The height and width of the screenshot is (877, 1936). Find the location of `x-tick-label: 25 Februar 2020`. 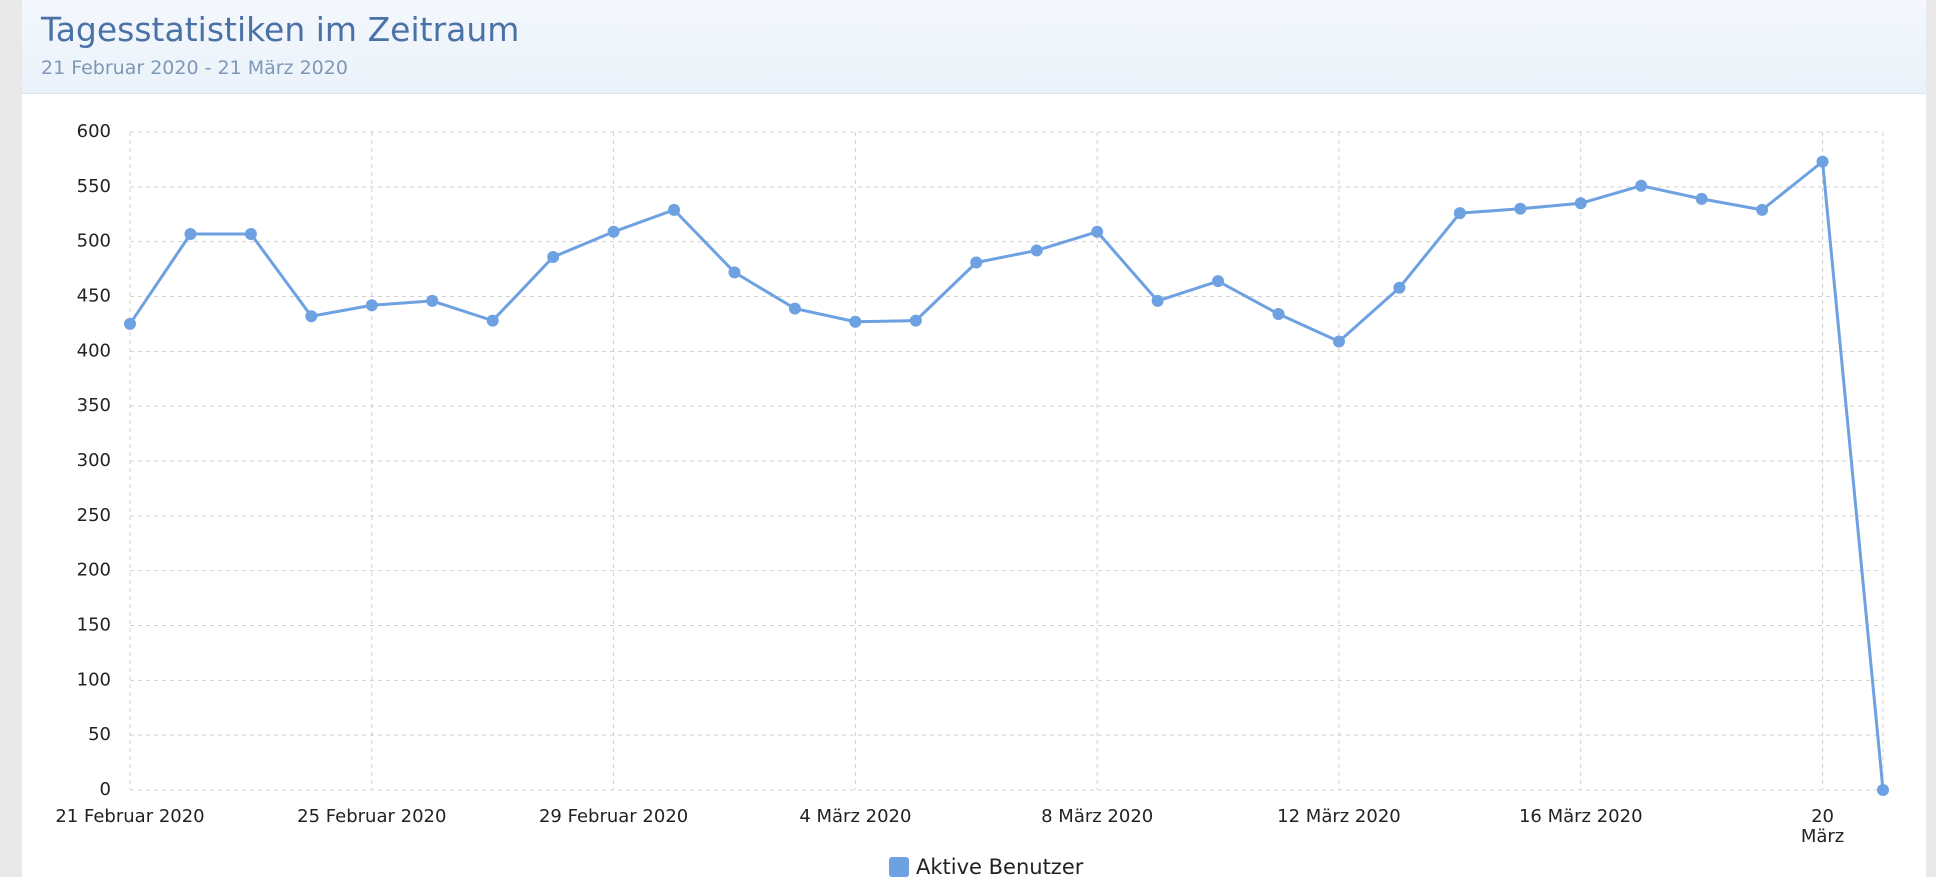

x-tick-label: 25 Februar 2020 is located at coordinates (371, 816).